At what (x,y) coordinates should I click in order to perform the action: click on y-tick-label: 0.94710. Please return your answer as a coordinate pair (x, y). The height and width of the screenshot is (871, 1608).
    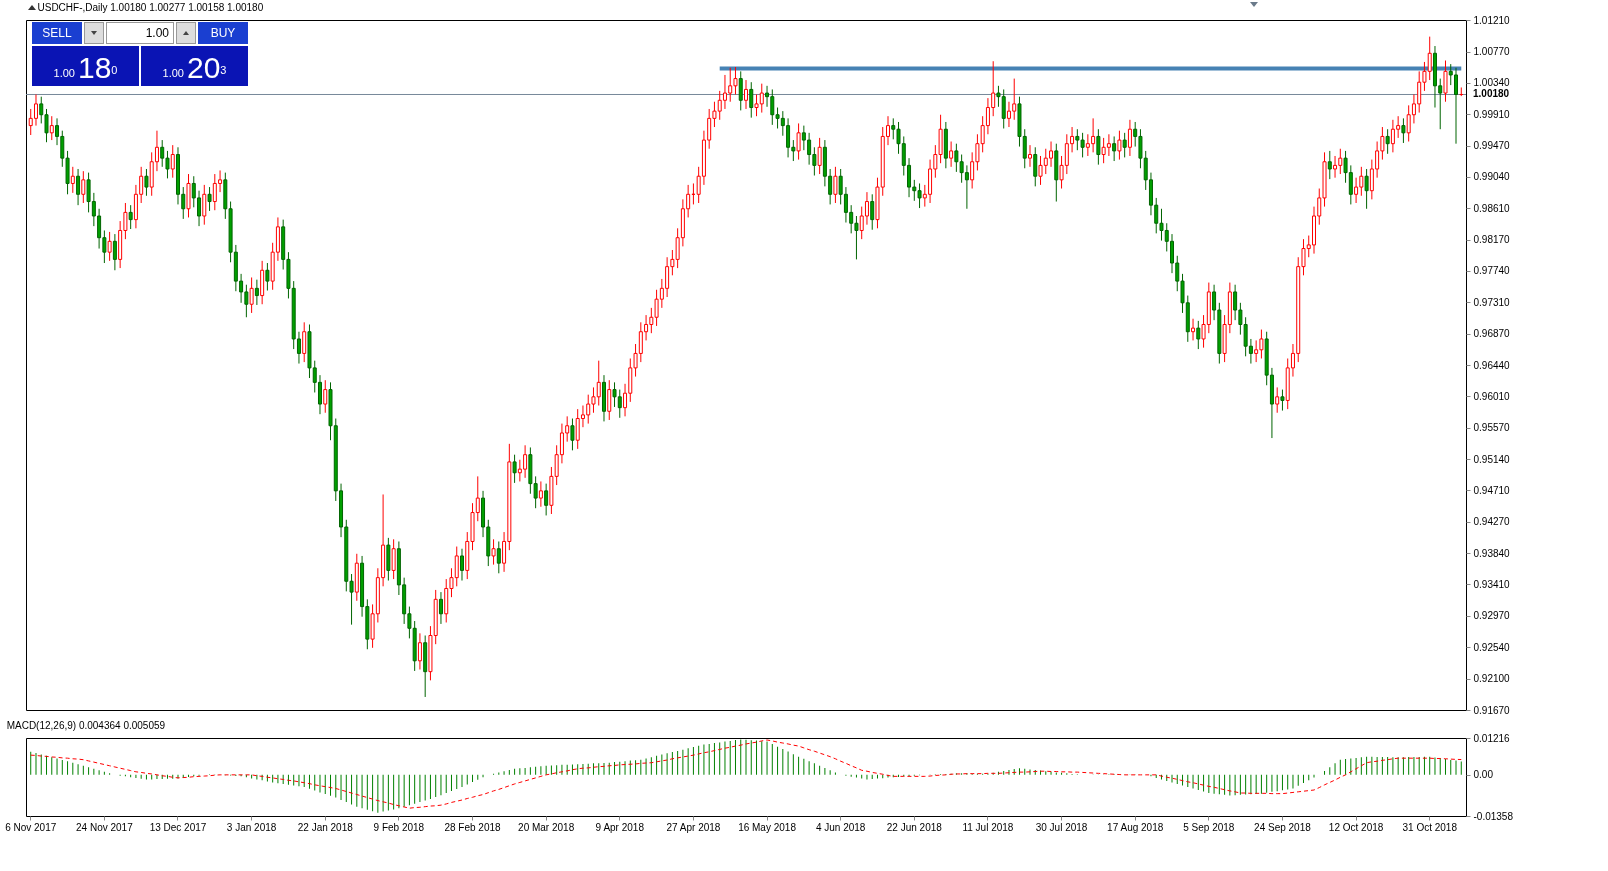
    Looking at the image, I should click on (1492, 490).